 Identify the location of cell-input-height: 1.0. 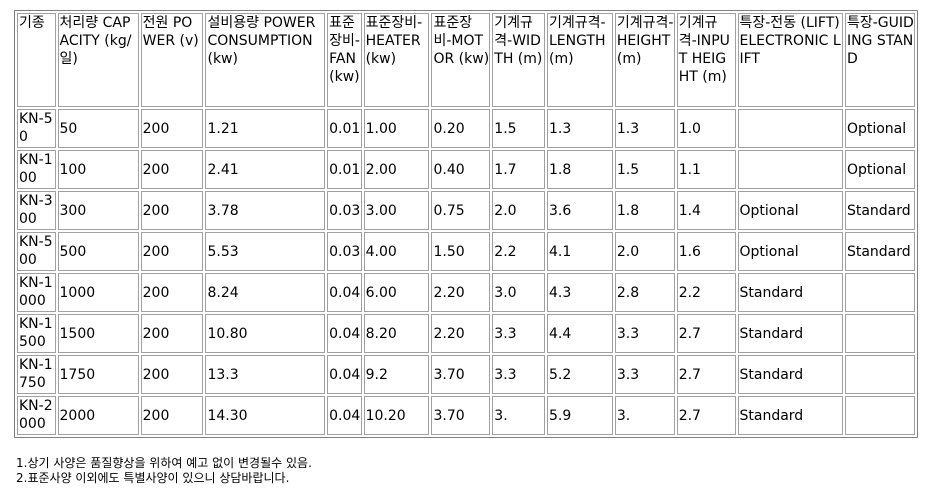
(706, 128).